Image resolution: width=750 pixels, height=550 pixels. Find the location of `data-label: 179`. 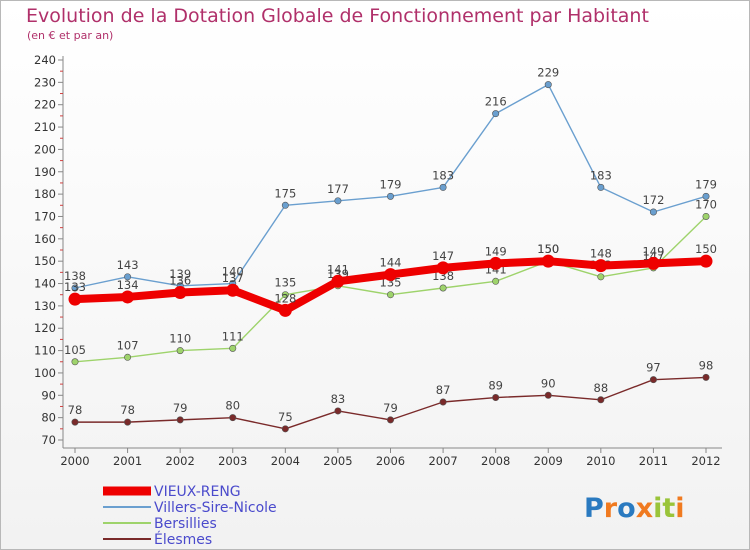

data-label: 179 is located at coordinates (391, 184).